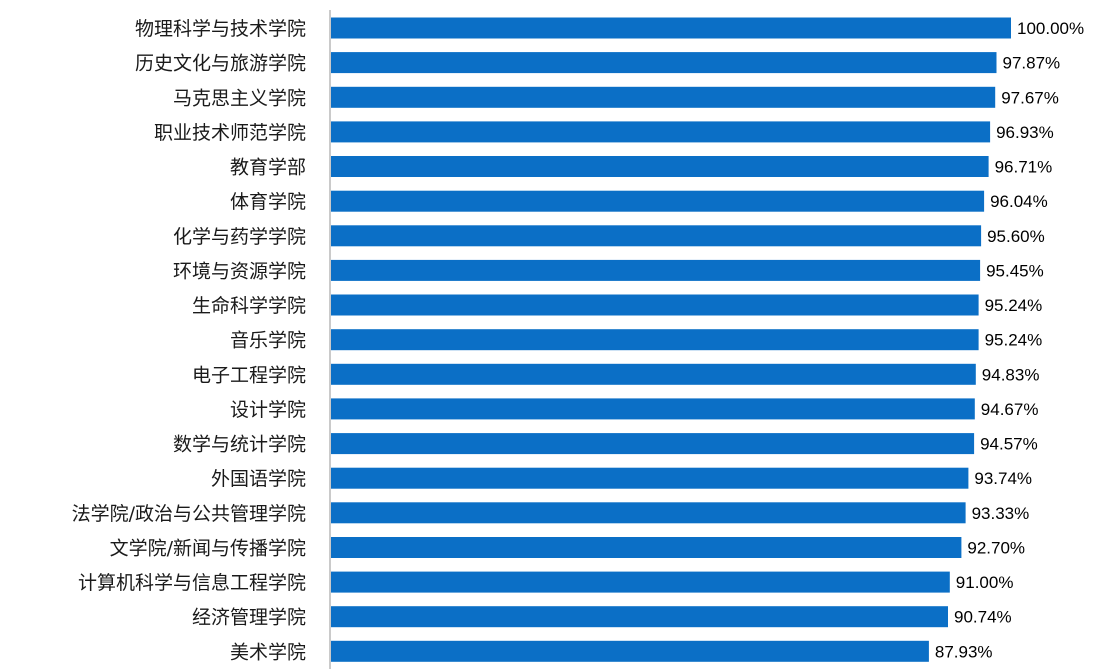 The height and width of the screenshot is (669, 1101). What do you see at coordinates (1030, 97) in the screenshot?
I see `value-label: 97.67%` at bounding box center [1030, 97].